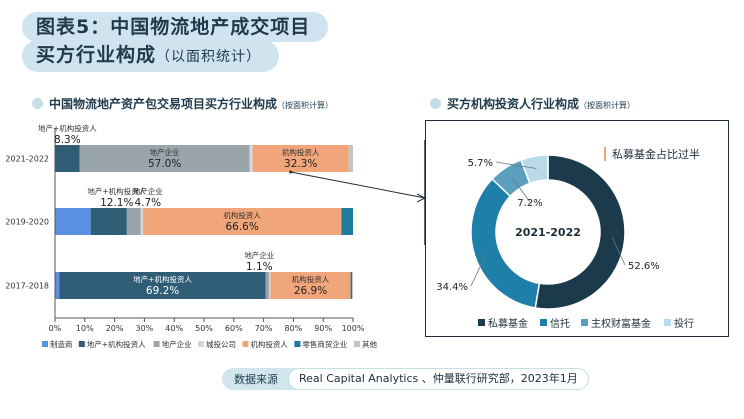  Describe the element at coordinates (294, 328) in the screenshot. I see `x-tick-label: 80%` at that location.